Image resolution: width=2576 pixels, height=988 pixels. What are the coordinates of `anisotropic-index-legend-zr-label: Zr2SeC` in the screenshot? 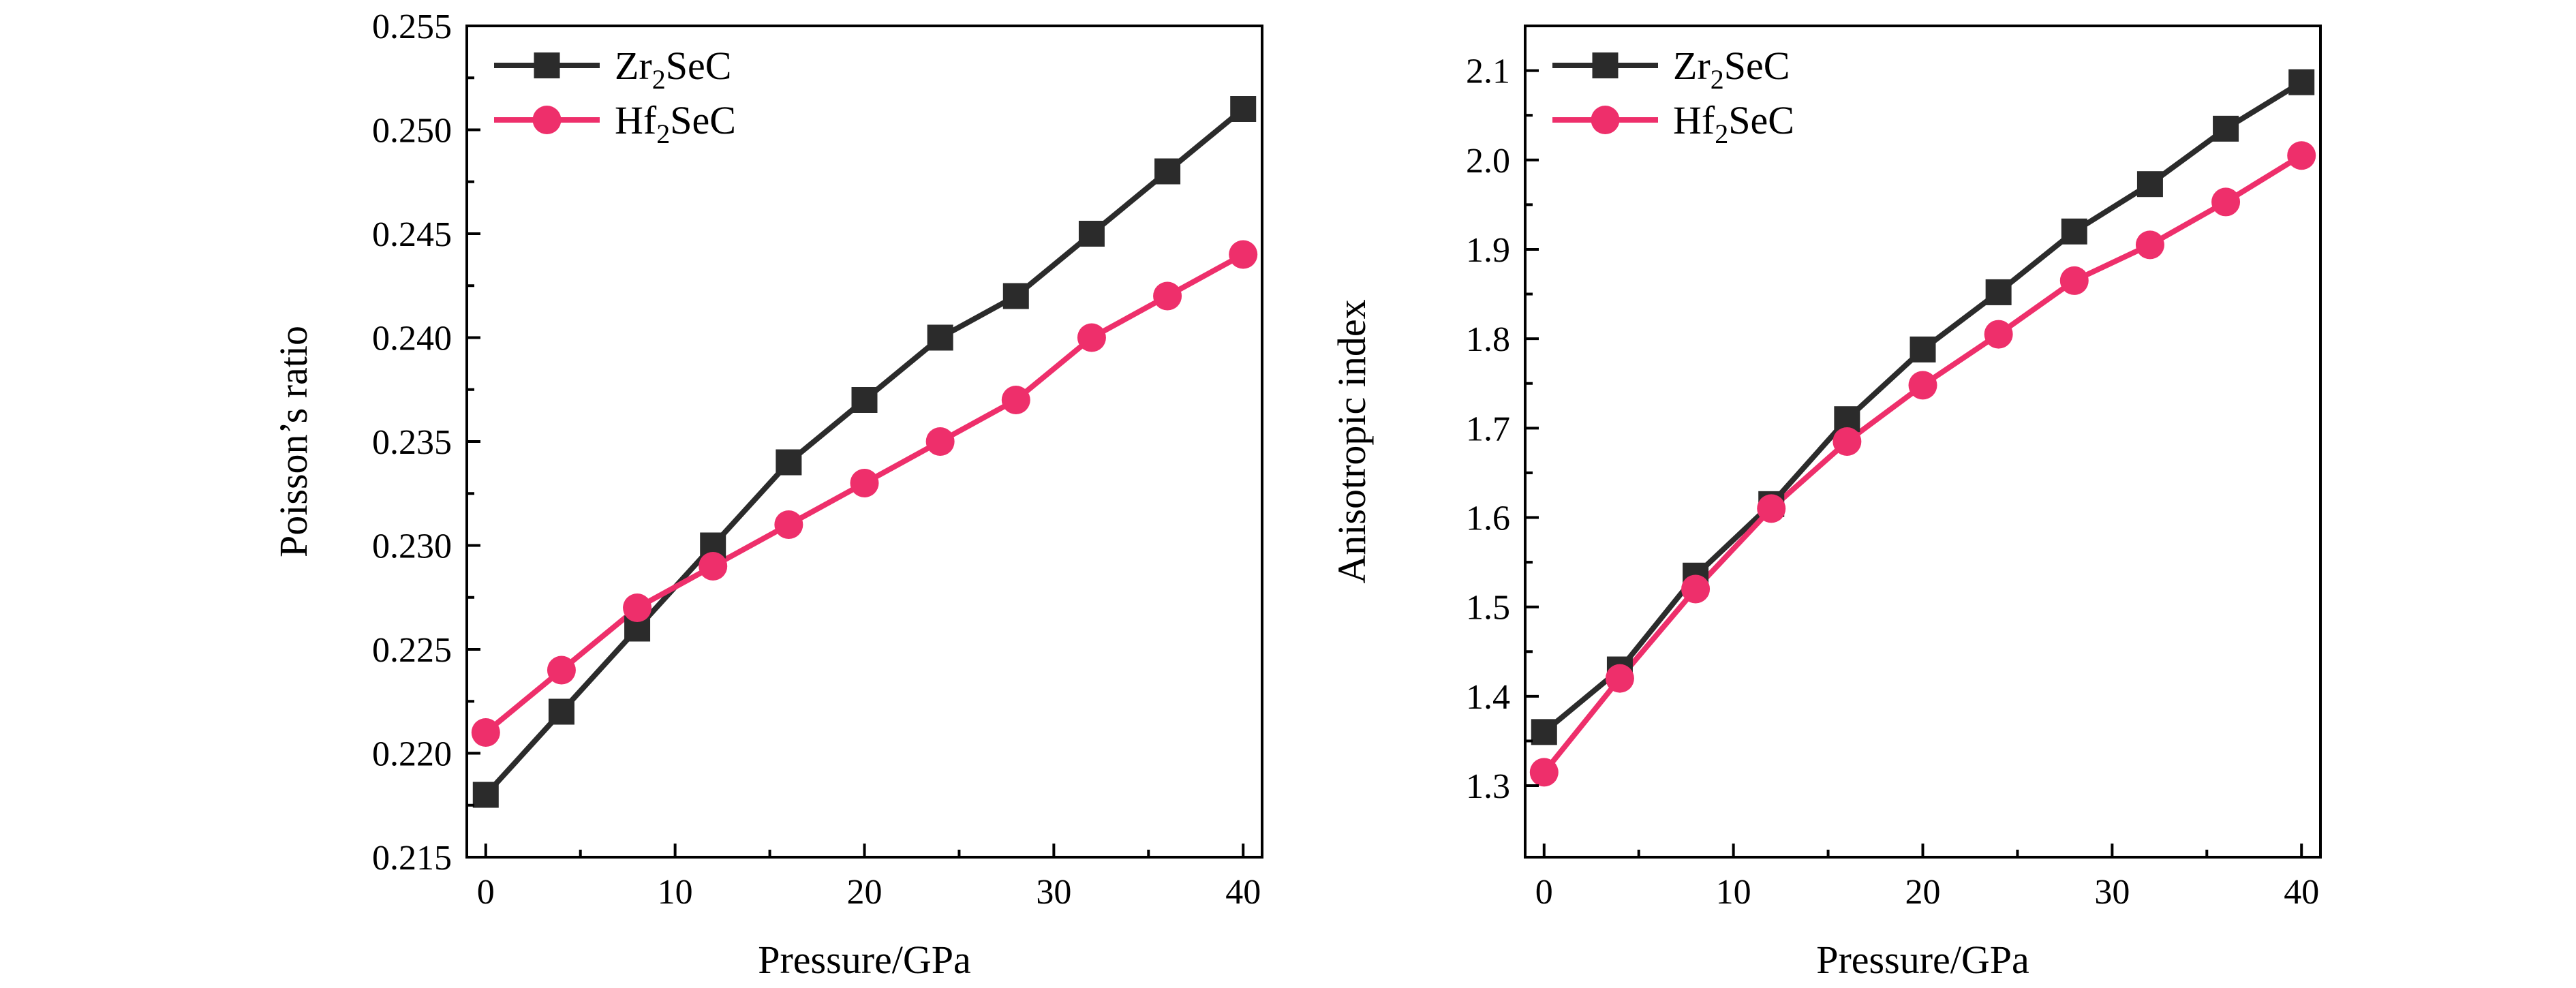 It's located at (1731, 69).